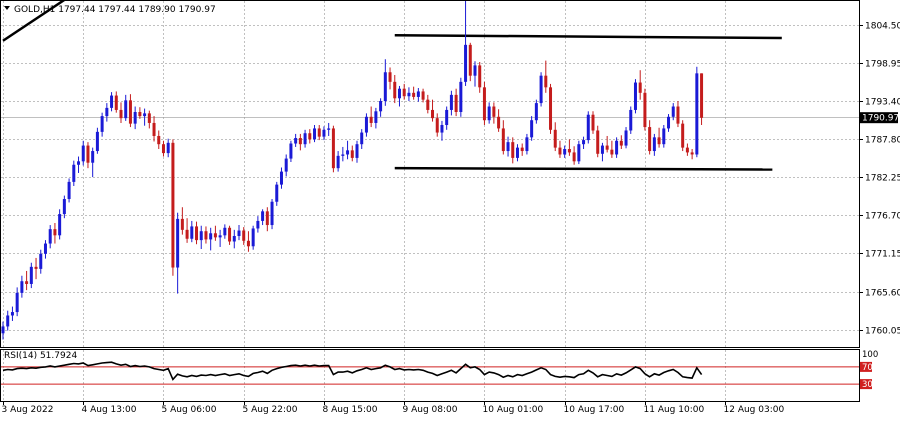 The image size is (900, 421). I want to click on rsi-scale-label: 70, so click(867, 368).